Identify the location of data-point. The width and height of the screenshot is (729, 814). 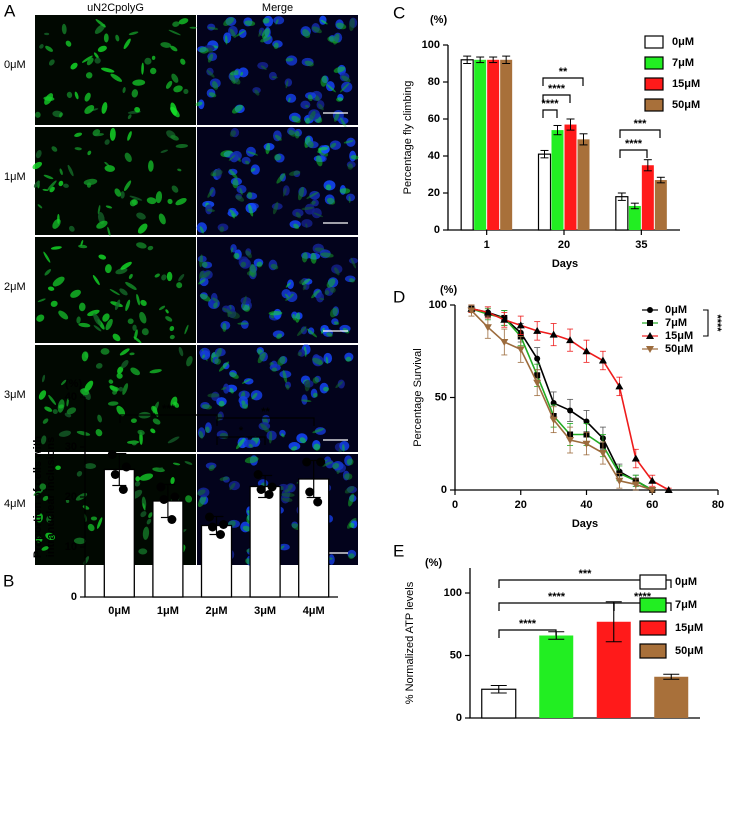
(161, 487).